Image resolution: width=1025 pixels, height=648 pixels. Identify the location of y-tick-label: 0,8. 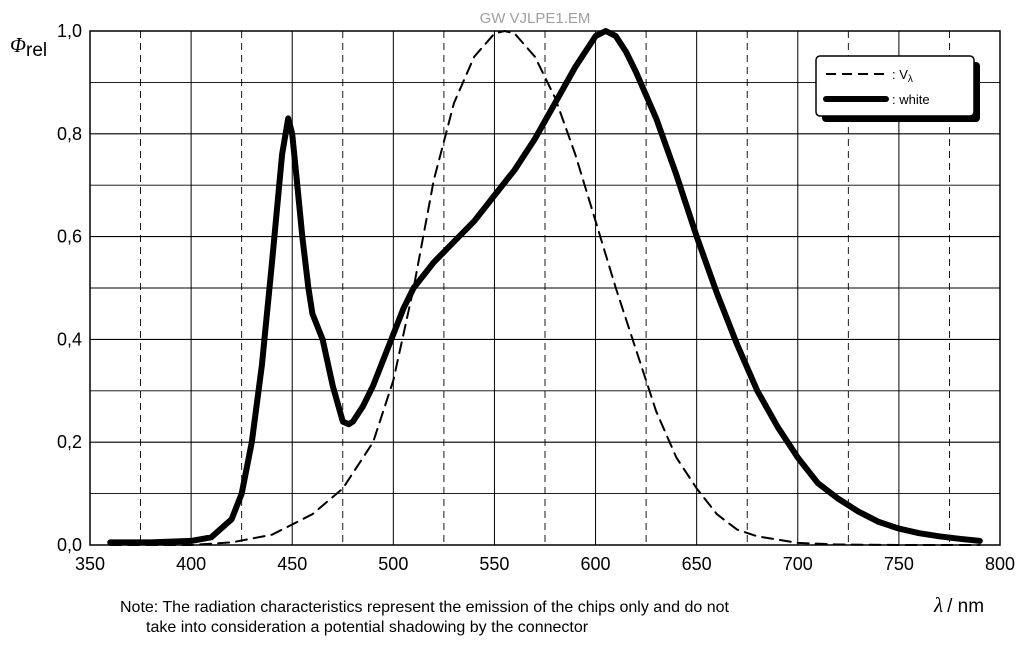
(69, 134).